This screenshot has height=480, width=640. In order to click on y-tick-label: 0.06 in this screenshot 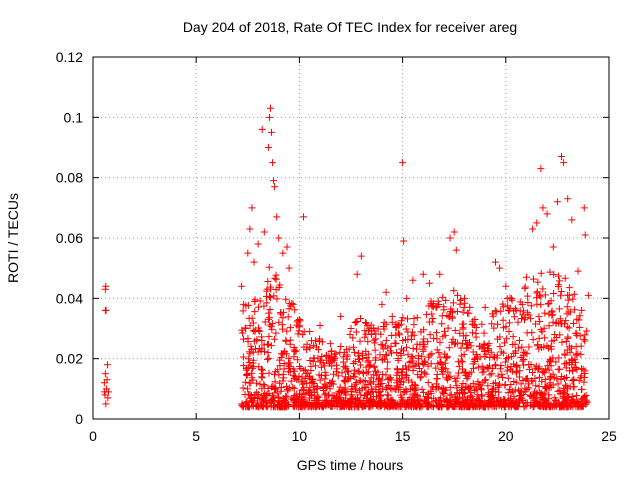, I will do `click(69, 238)`.